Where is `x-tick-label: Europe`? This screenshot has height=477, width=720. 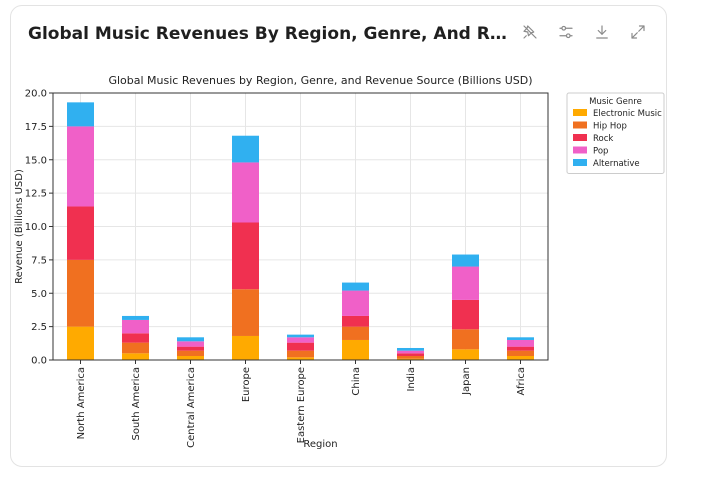
x-tick-label: Europe is located at coordinates (246, 384).